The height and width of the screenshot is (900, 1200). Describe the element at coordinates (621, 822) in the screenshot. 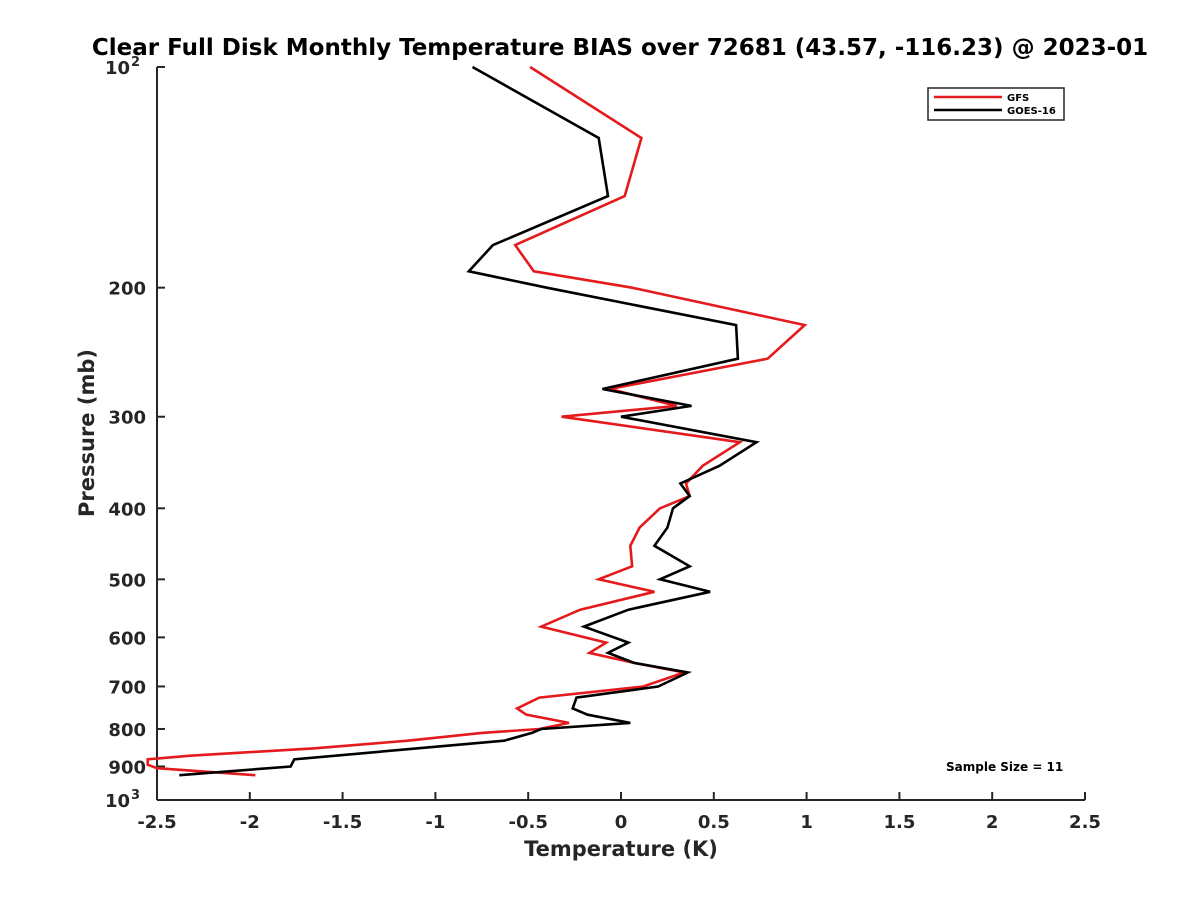

I see `x-tick-label: 0` at that location.